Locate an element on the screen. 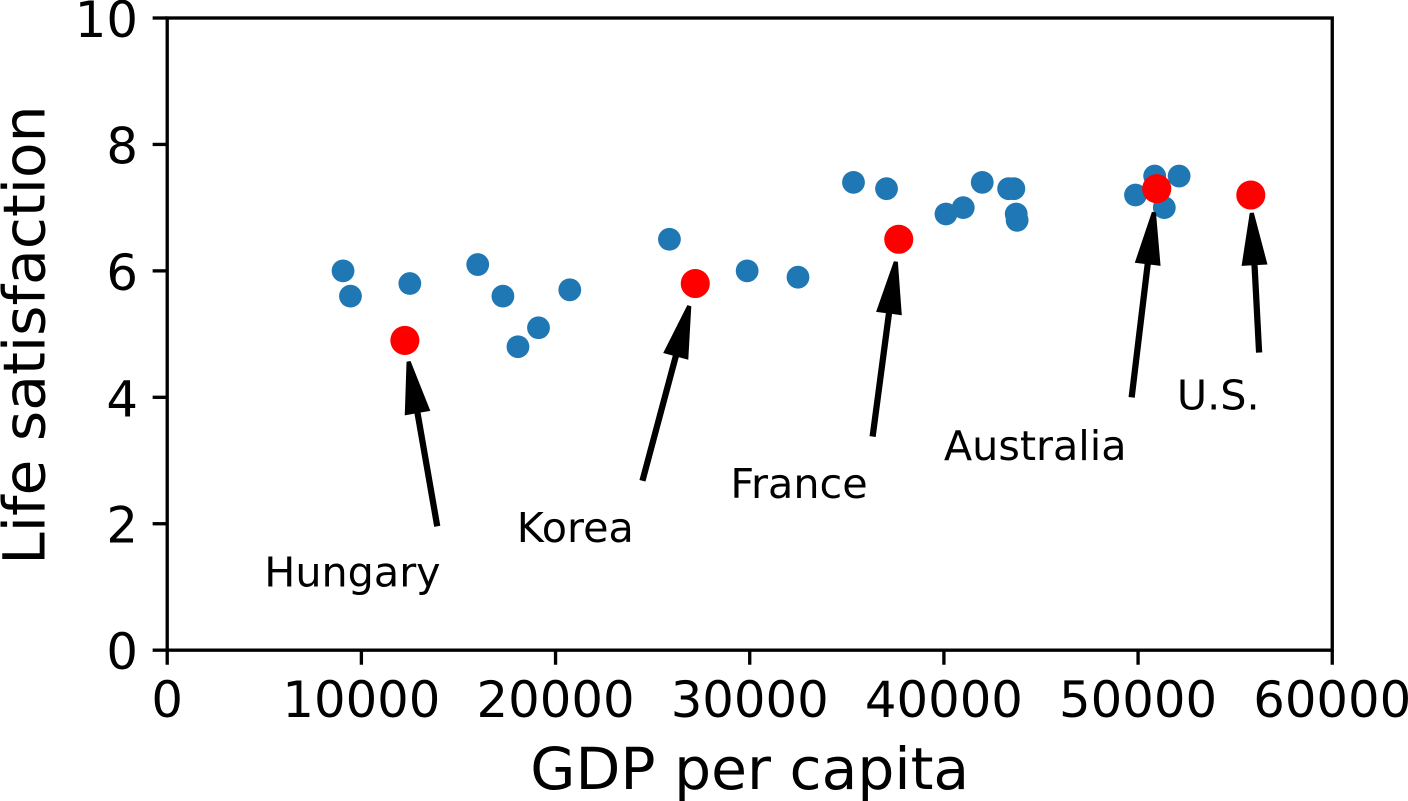 The height and width of the screenshot is (801, 1408). y-tick-label: 10 is located at coordinates (106, 24).